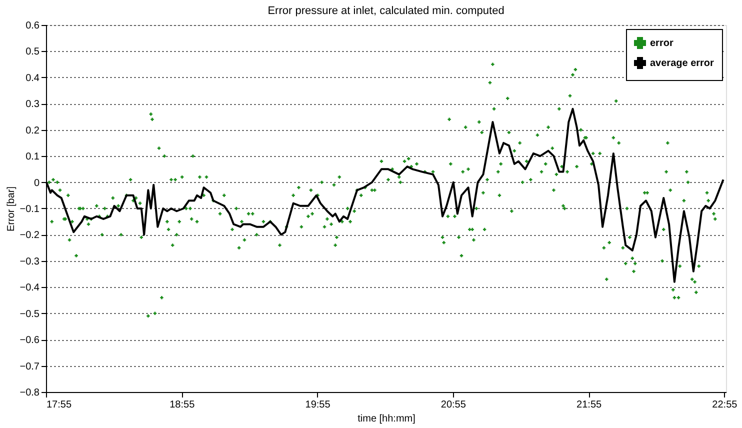 The height and width of the screenshot is (428, 742). What do you see at coordinates (37, 183) in the screenshot?
I see `y-tick-label: 0` at bounding box center [37, 183].